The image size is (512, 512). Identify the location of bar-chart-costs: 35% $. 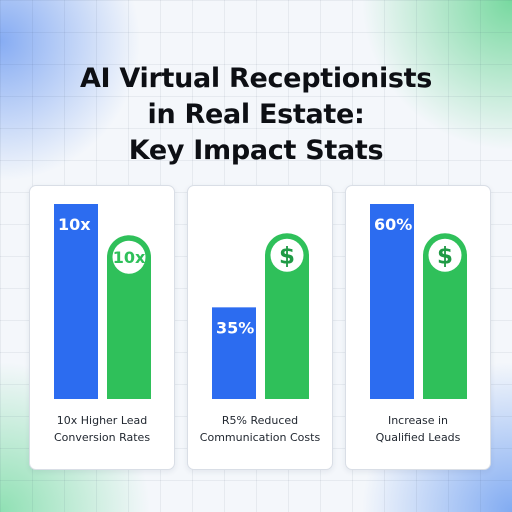
(260, 316).